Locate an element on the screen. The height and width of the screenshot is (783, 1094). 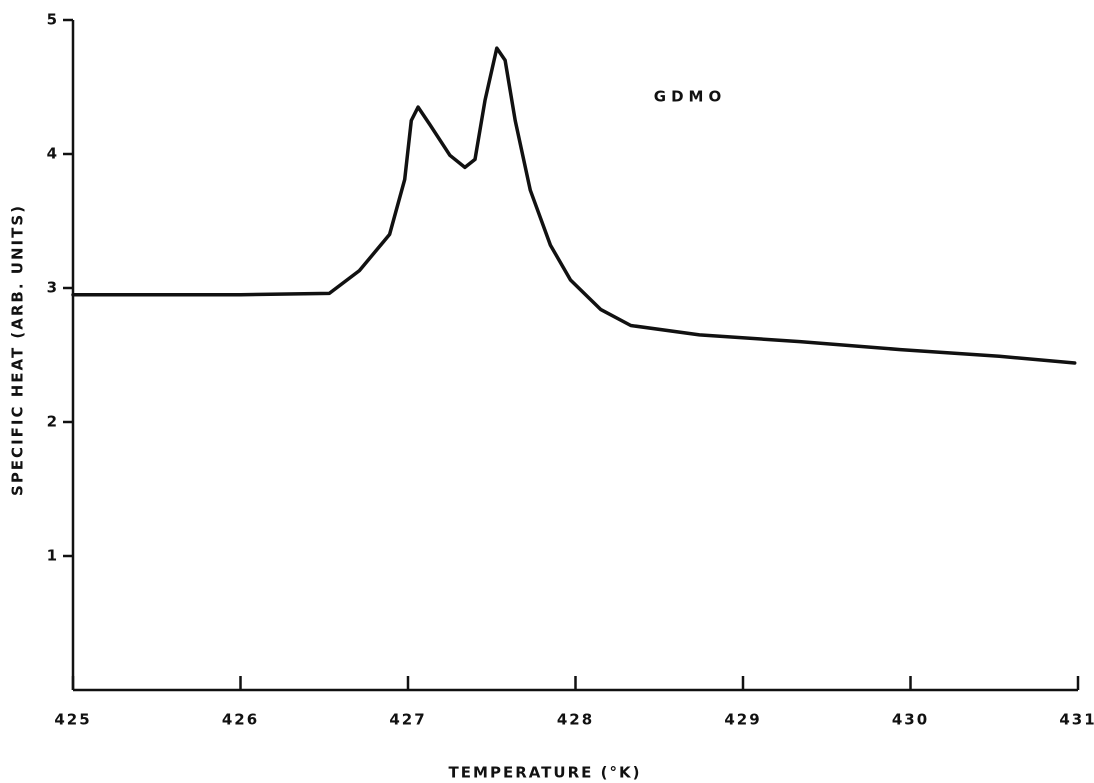
x-tick-label: 430 is located at coordinates (910, 720).